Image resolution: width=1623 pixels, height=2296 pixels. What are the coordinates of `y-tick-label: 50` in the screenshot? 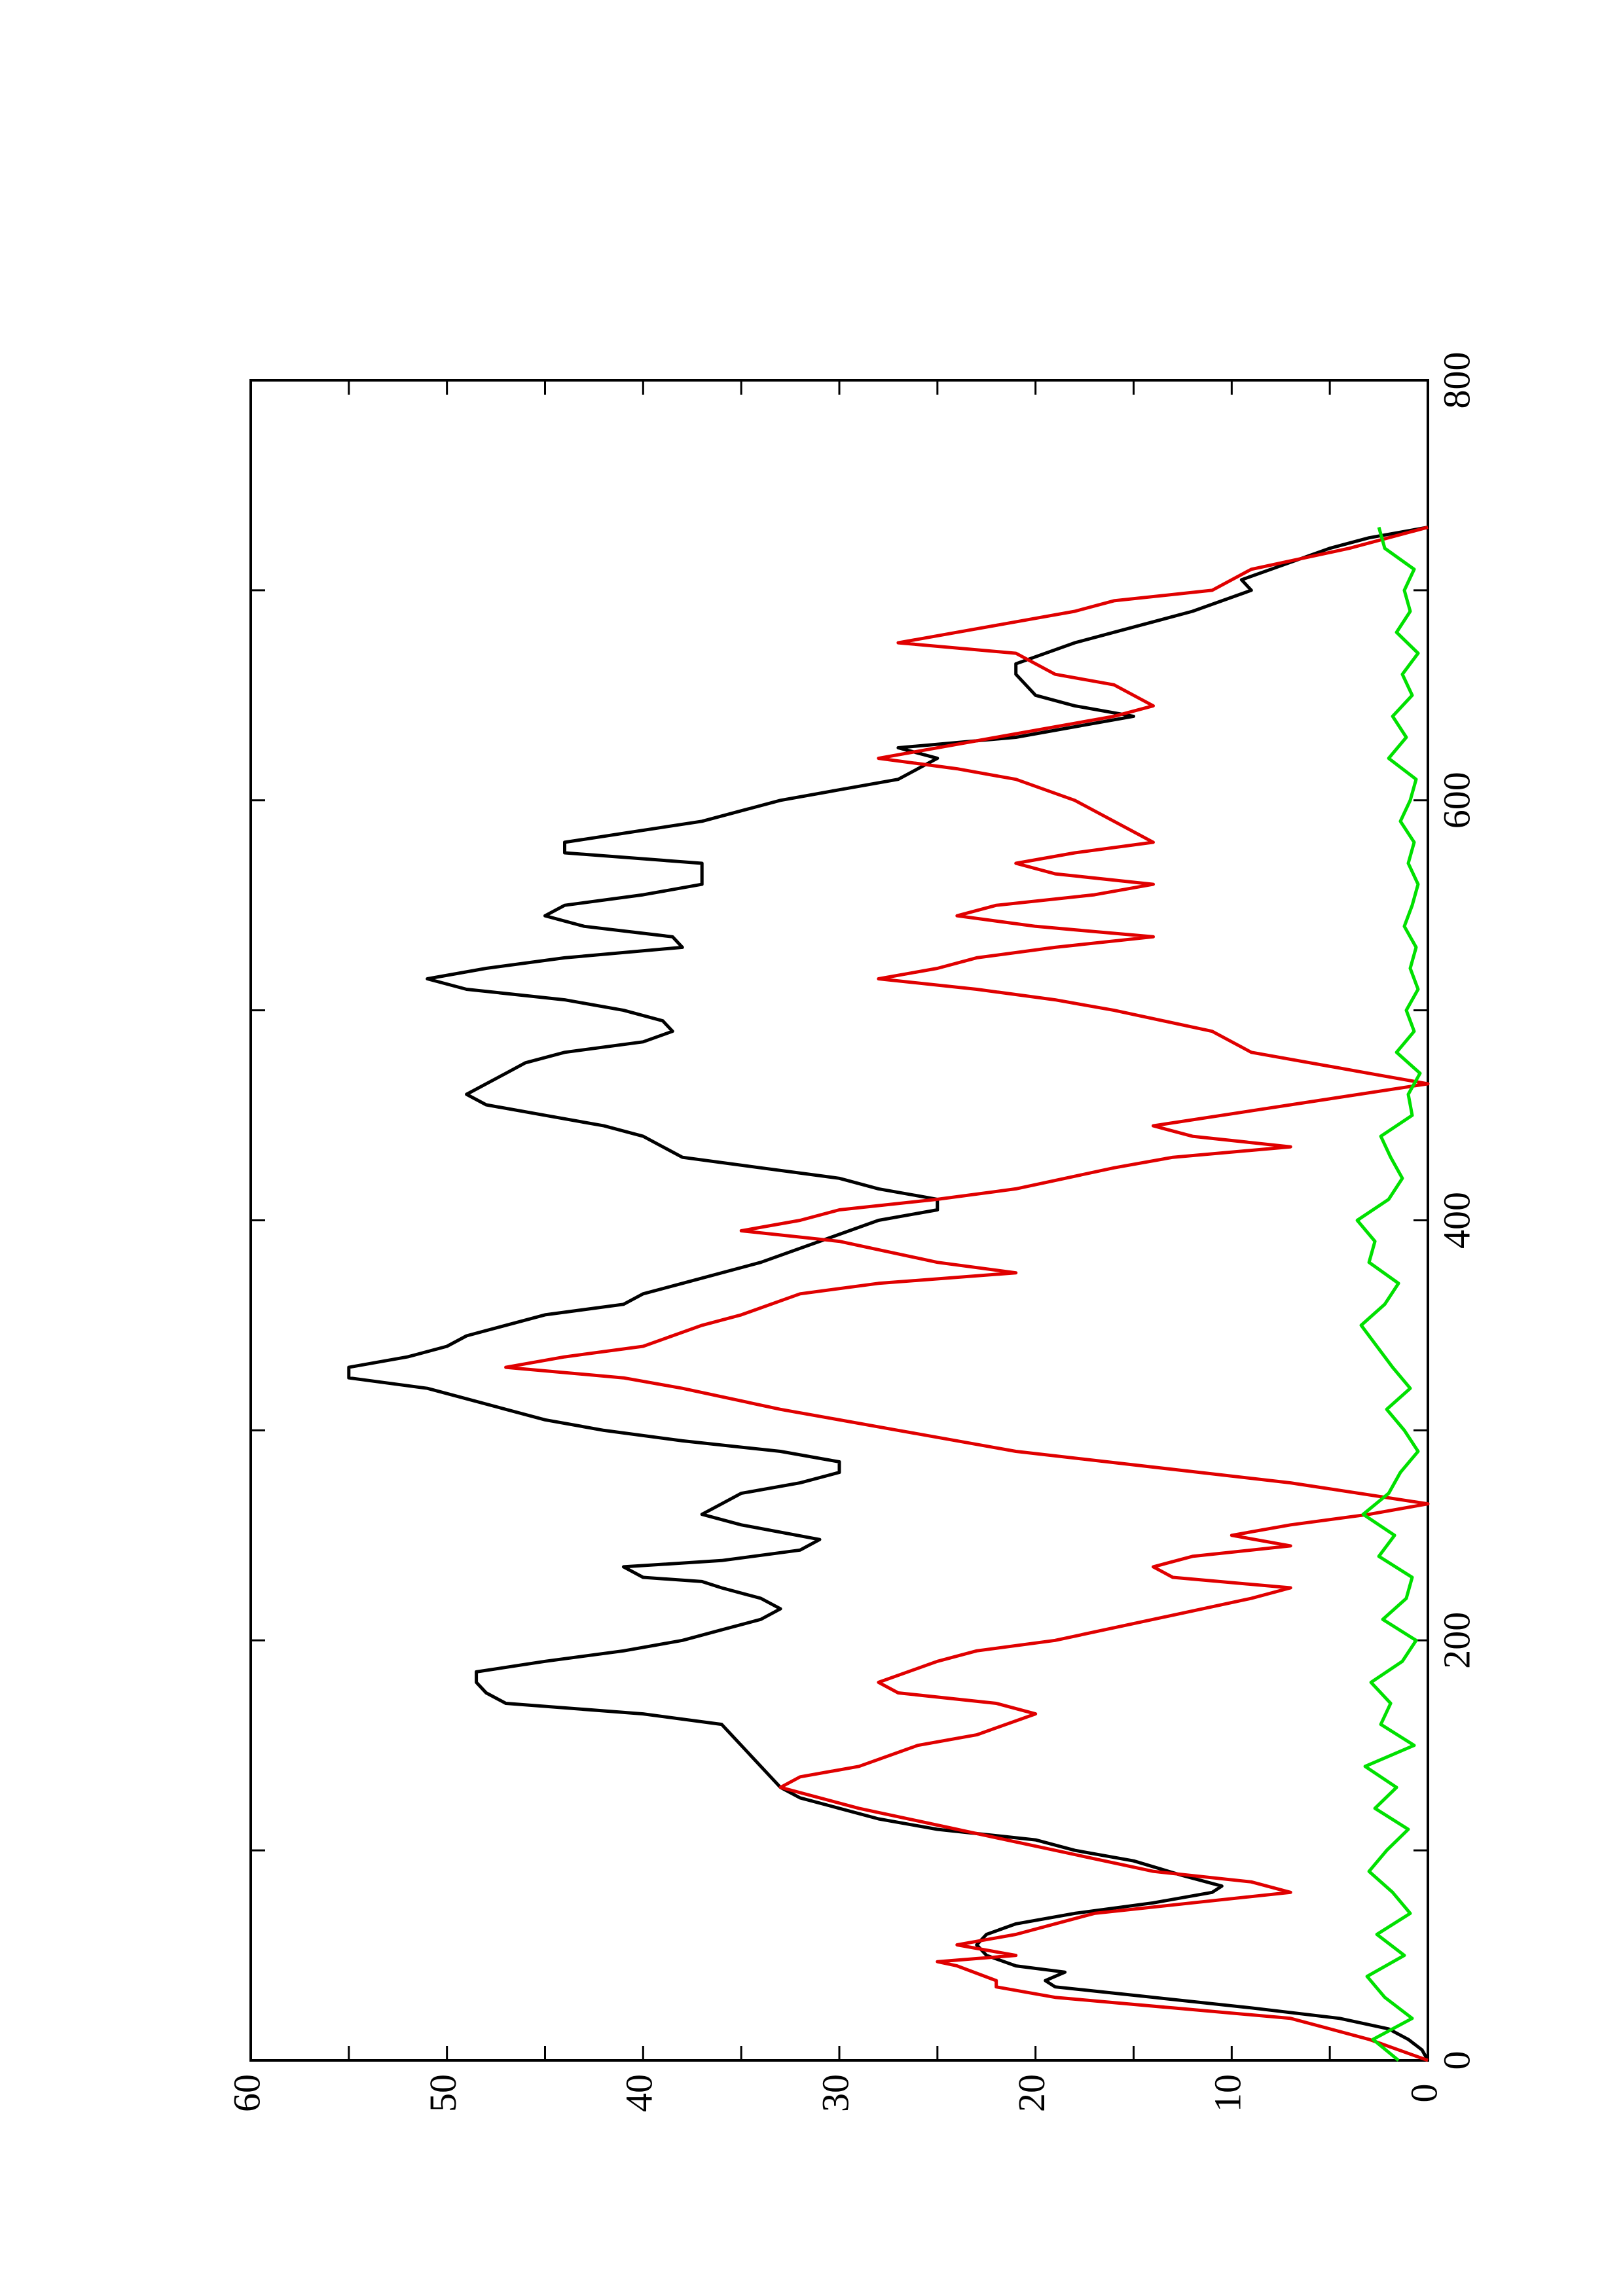 It's located at (443, 2093).